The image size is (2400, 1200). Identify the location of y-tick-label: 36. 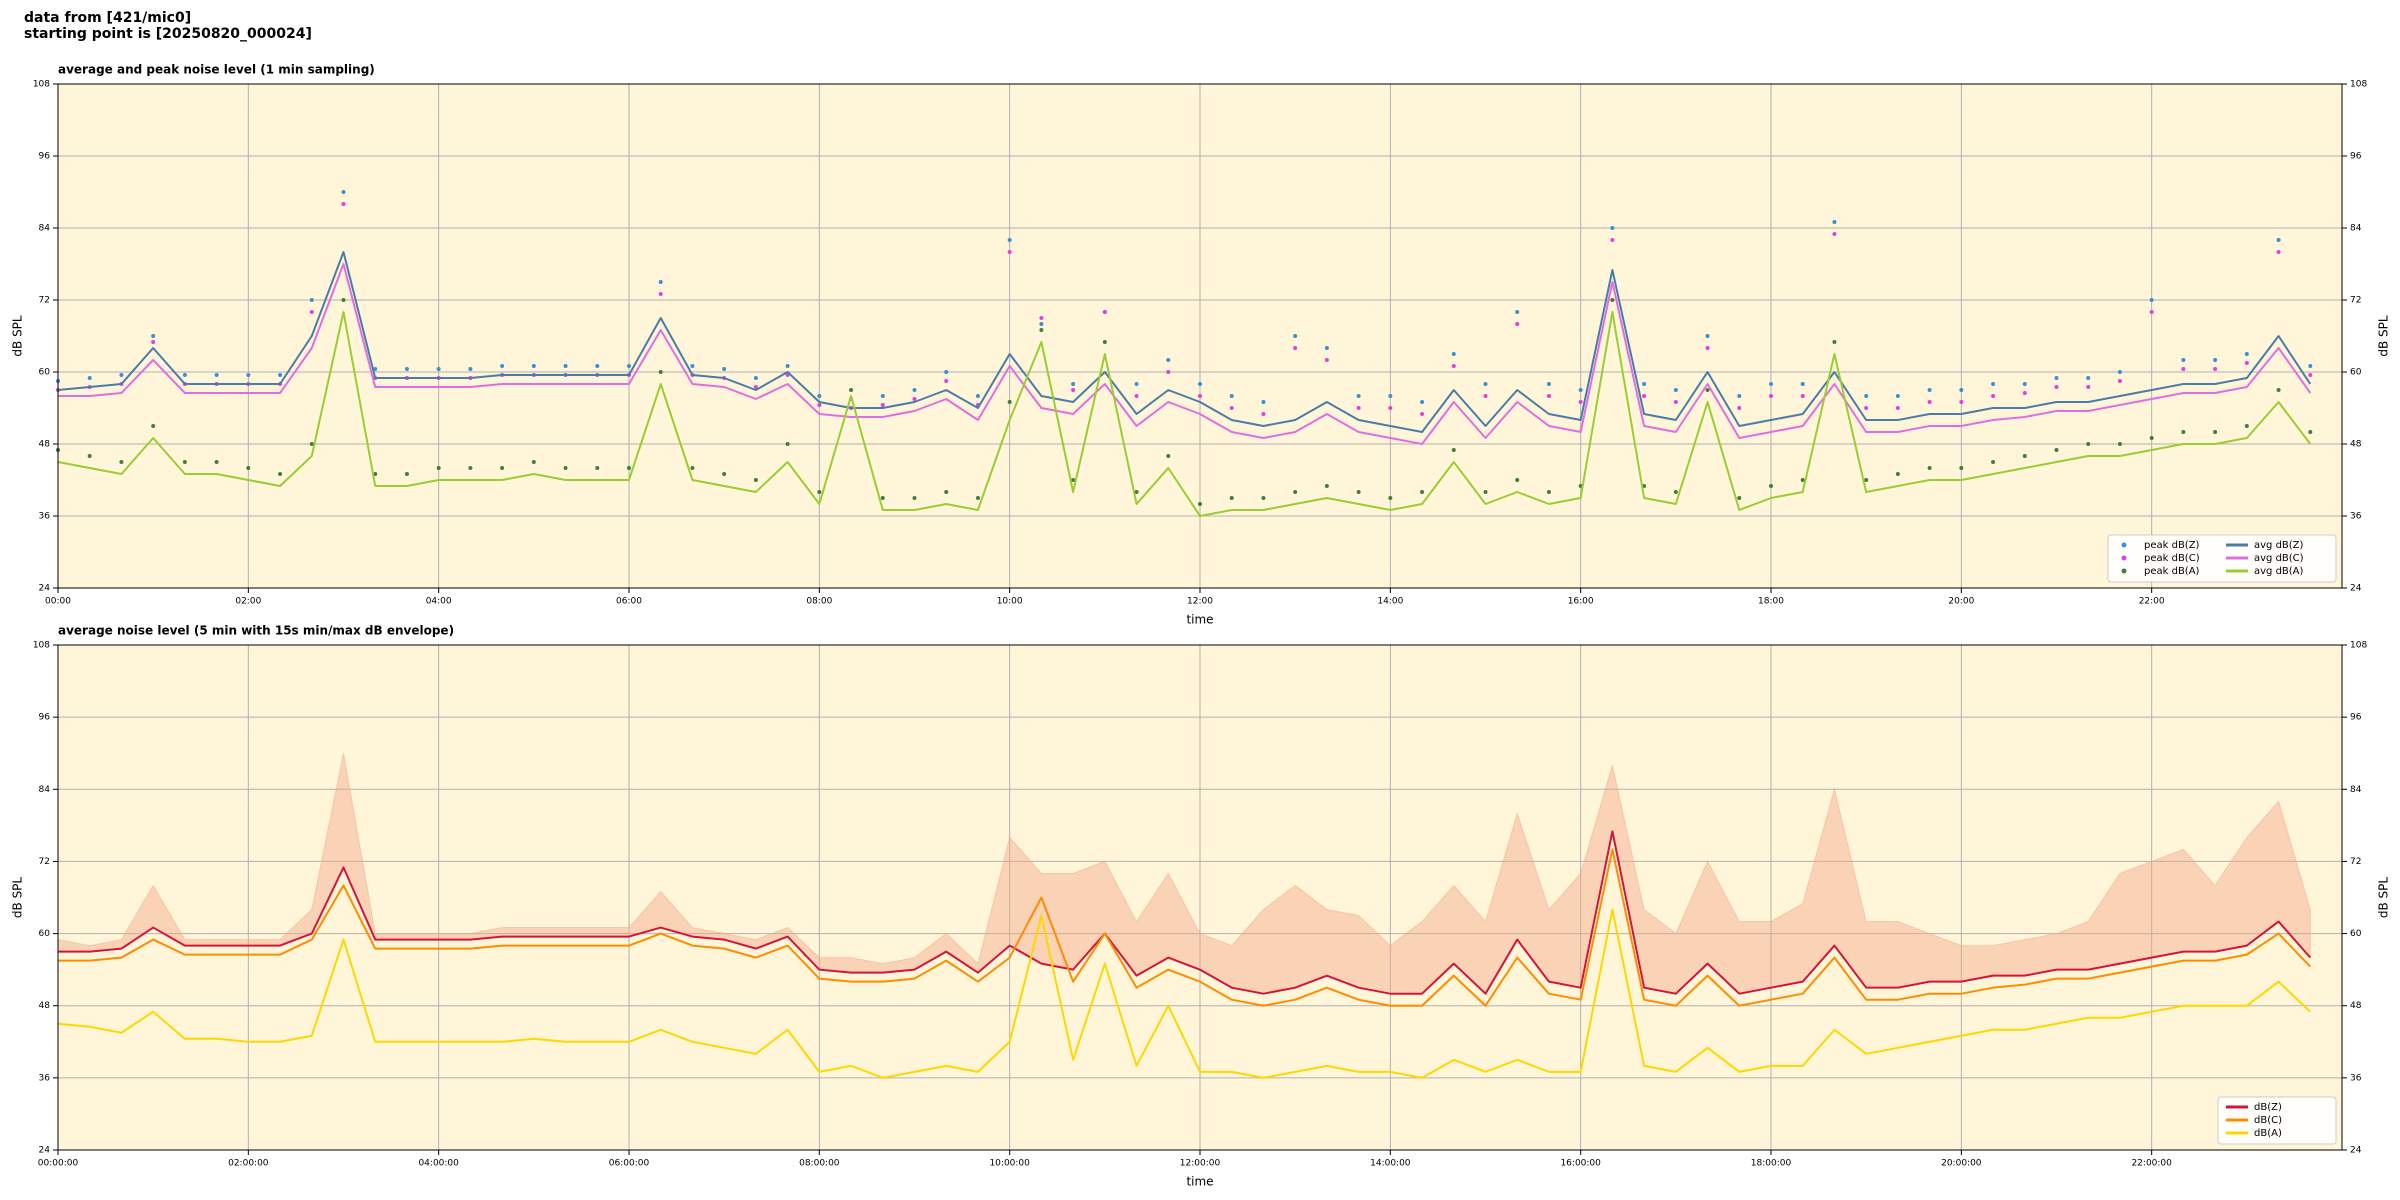
(45, 517).